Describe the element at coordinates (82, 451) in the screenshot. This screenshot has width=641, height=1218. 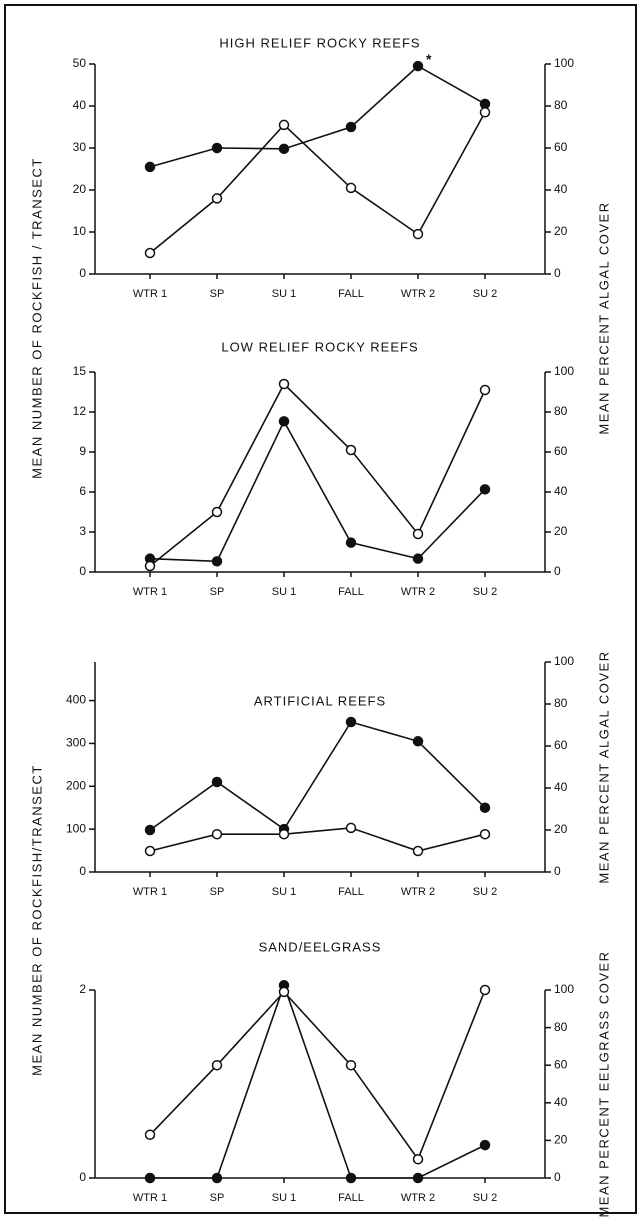
I see `y-tick-label: 9` at that location.